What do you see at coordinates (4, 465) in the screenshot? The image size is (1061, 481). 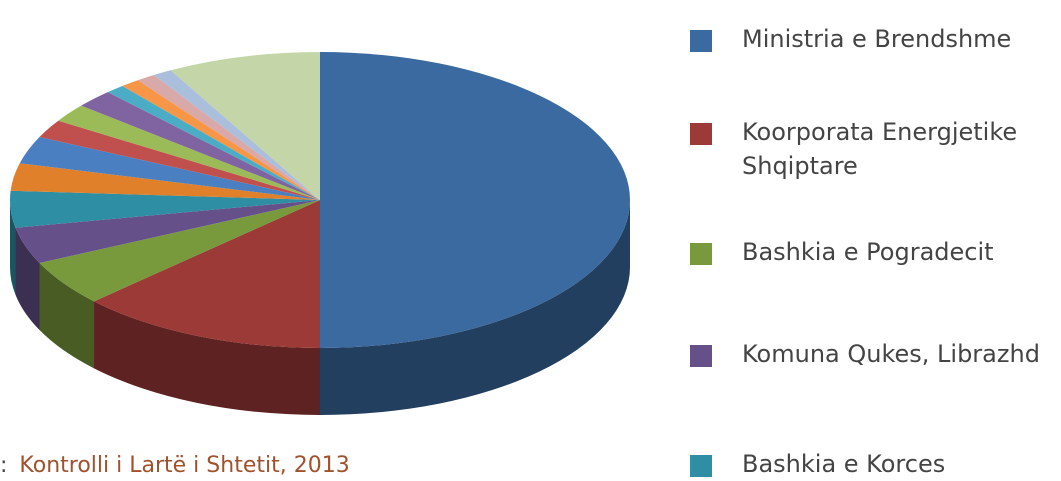 I see `source-label: :` at bounding box center [4, 465].